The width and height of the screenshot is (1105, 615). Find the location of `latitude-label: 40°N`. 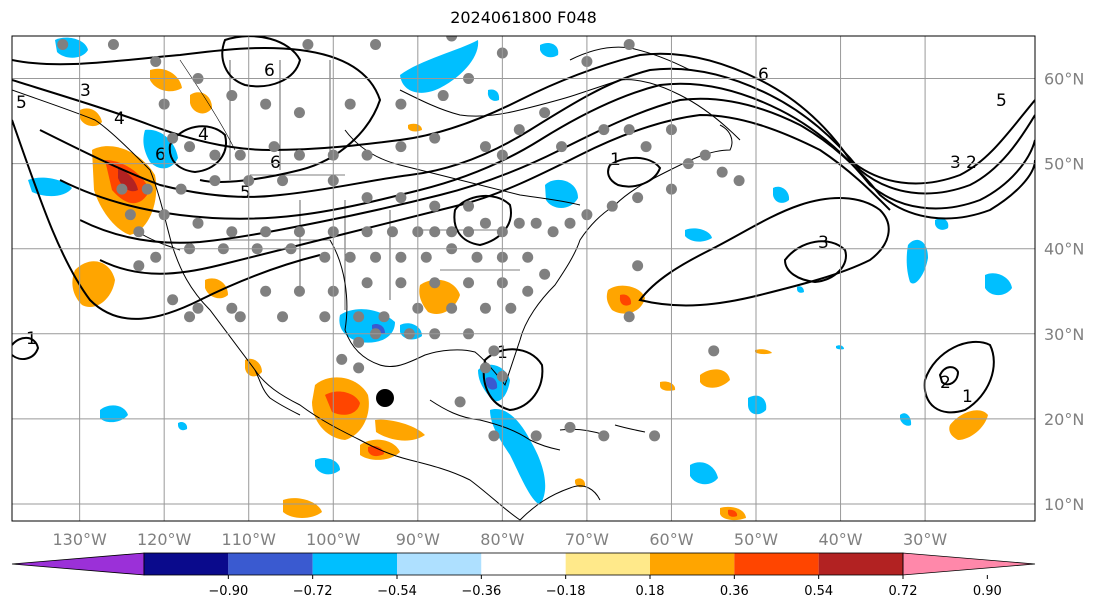

latitude-label: 40°N is located at coordinates (1064, 249).